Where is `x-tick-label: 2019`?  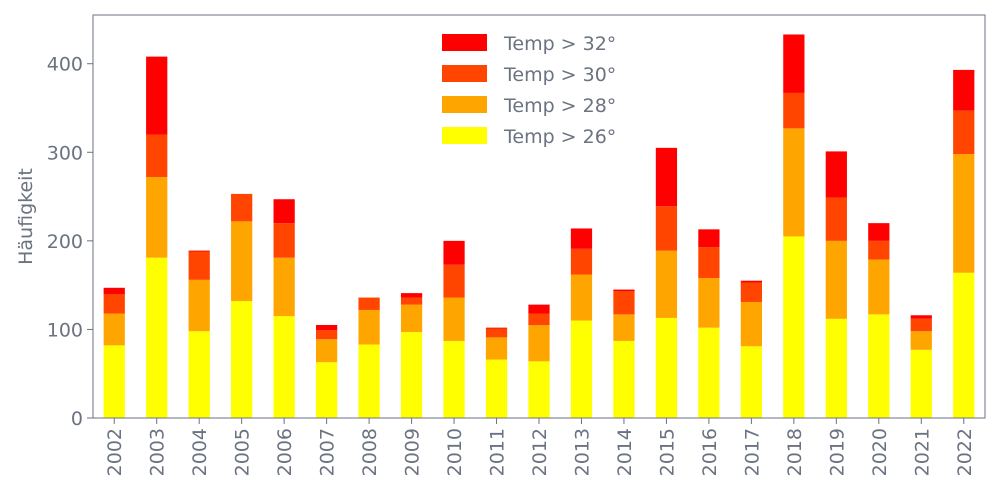
x-tick-label: 2019 is located at coordinates (837, 452).